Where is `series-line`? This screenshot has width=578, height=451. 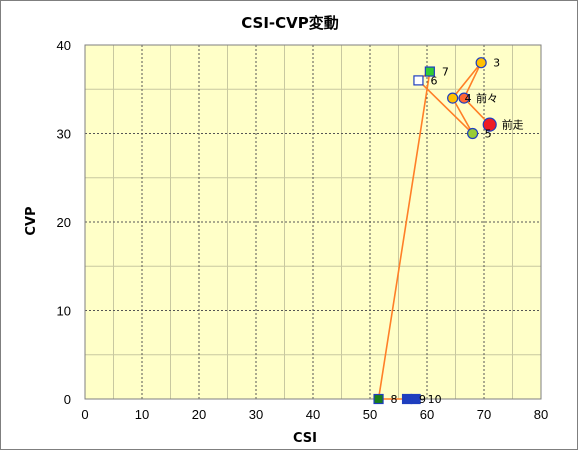
series-line is located at coordinates (434, 231).